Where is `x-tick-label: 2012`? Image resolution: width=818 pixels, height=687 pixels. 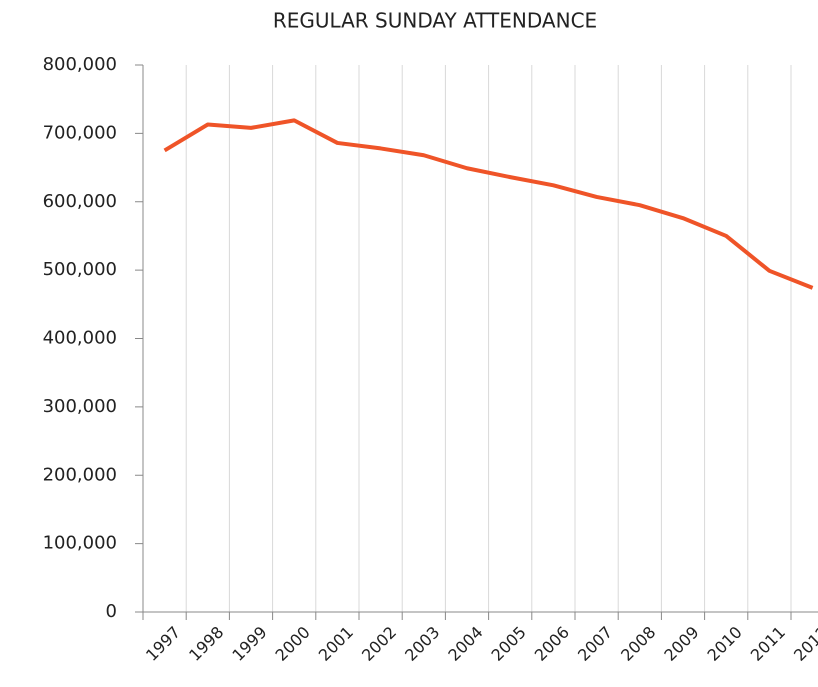
x-tick-label: 2012 is located at coordinates (804, 644).